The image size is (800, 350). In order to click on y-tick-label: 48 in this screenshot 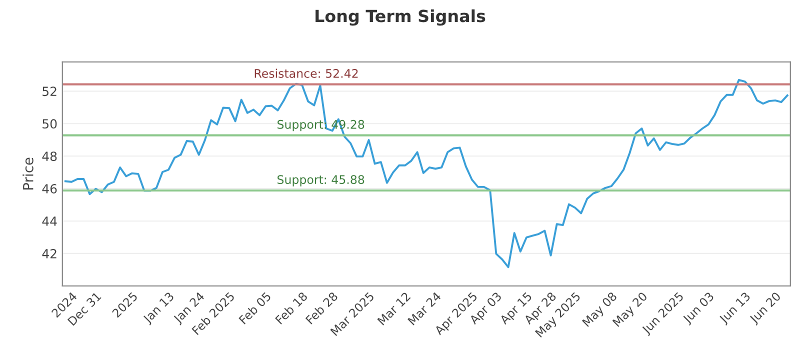, I will do `click(49, 157)`.